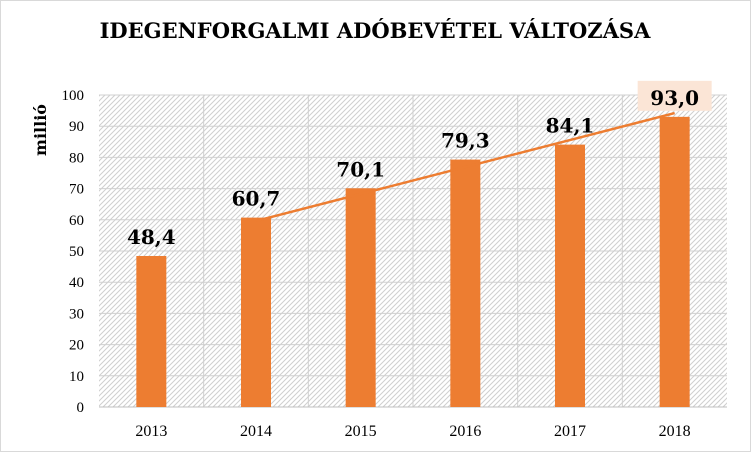 This screenshot has width=751, height=452. I want to click on data-label-highlight-bg, so click(674, 95).